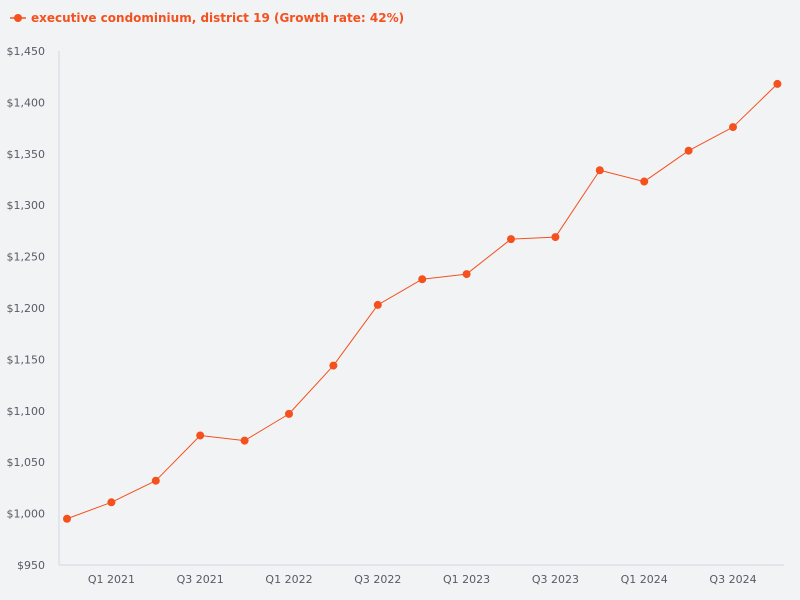 This screenshot has width=800, height=600. Describe the element at coordinates (111, 579) in the screenshot. I see `x-tick-label: Q1 2021` at that location.